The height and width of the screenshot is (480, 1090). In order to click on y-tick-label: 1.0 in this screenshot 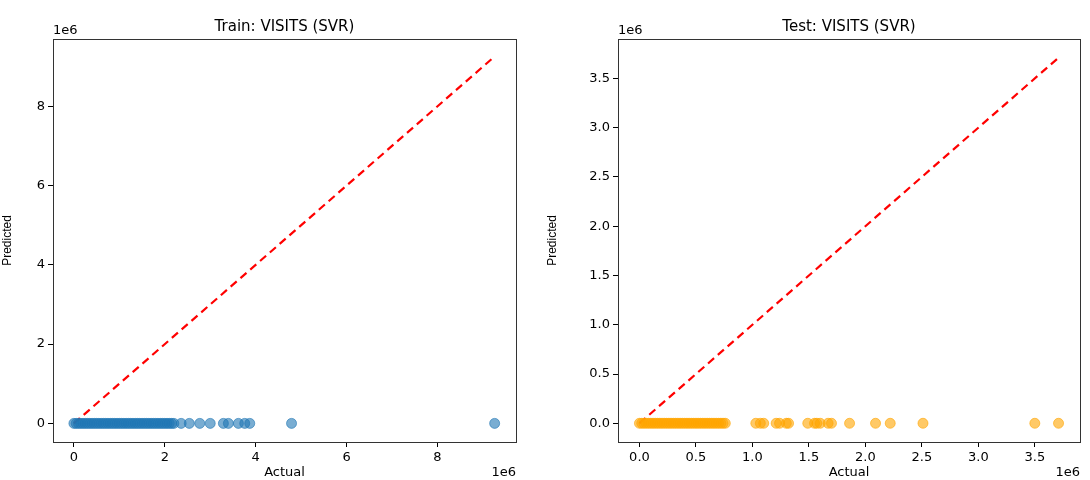, I will do `click(599, 324)`.